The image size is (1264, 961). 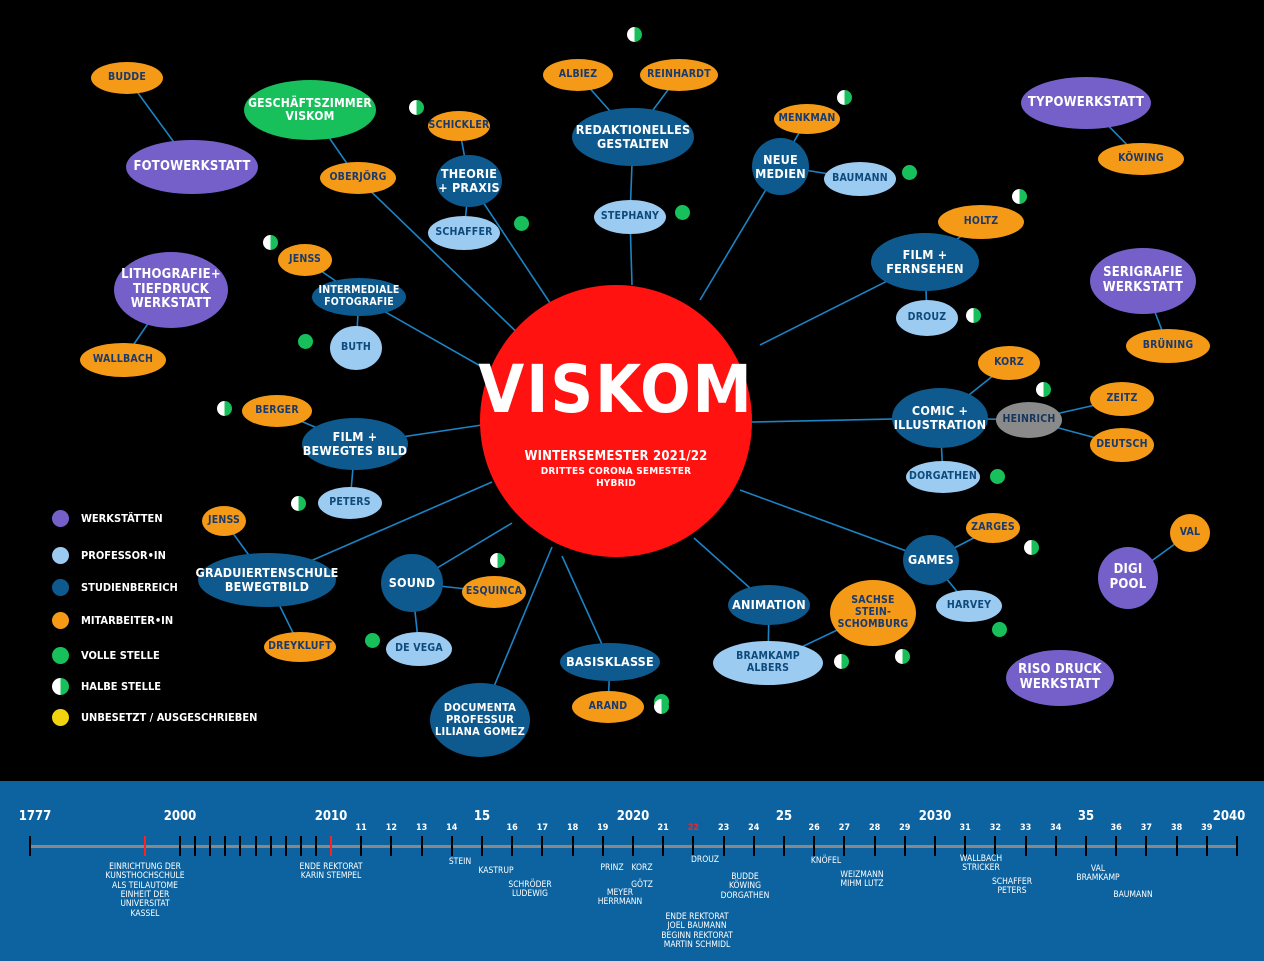 What do you see at coordinates (616, 484) in the screenshot?
I see `center-line3: HYBRID` at bounding box center [616, 484].